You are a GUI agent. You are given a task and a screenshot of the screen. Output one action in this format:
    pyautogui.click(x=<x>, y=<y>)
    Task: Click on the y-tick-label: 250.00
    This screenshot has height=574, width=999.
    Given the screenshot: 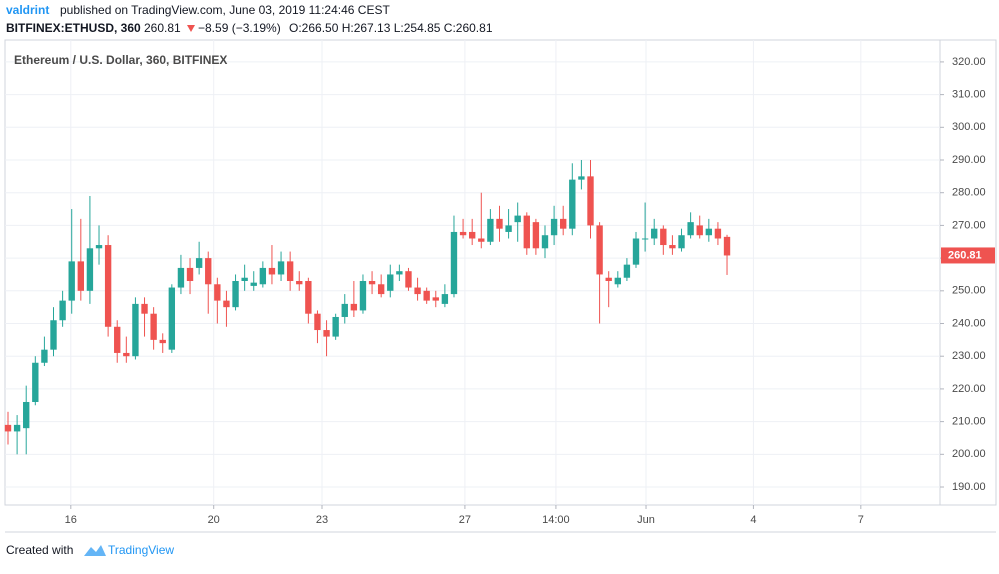 What is the action you would take?
    pyautogui.click(x=969, y=291)
    